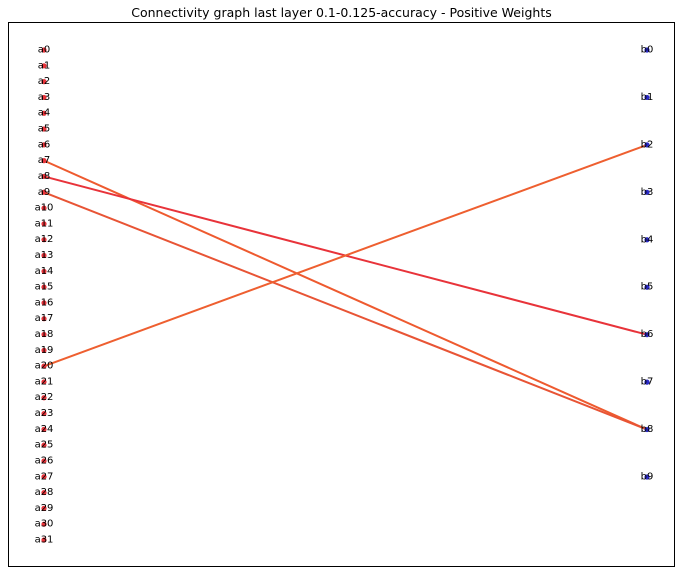 Image resolution: width=683 pixels, height=574 pixels. I want to click on node-label-a5: a5, so click(44, 129).